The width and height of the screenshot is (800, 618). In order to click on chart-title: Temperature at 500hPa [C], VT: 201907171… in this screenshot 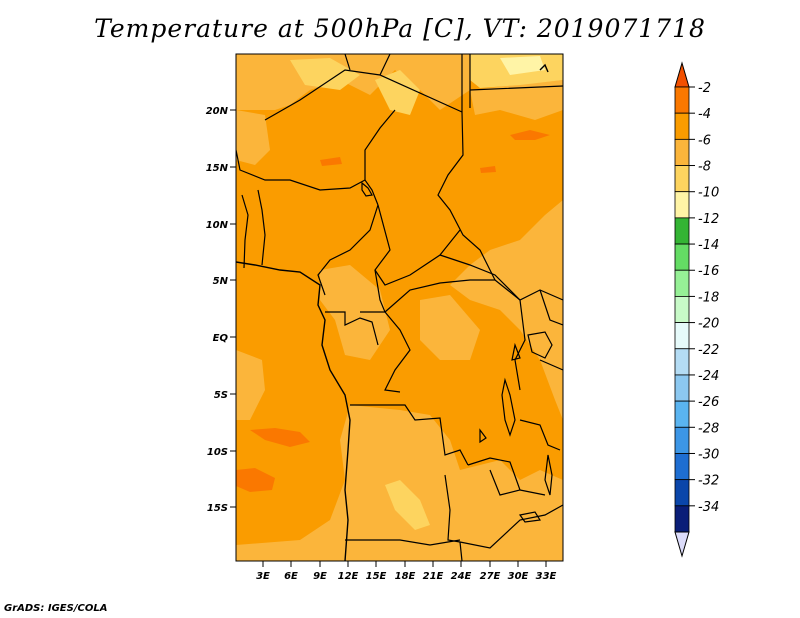, I will do `click(400, 28)`.